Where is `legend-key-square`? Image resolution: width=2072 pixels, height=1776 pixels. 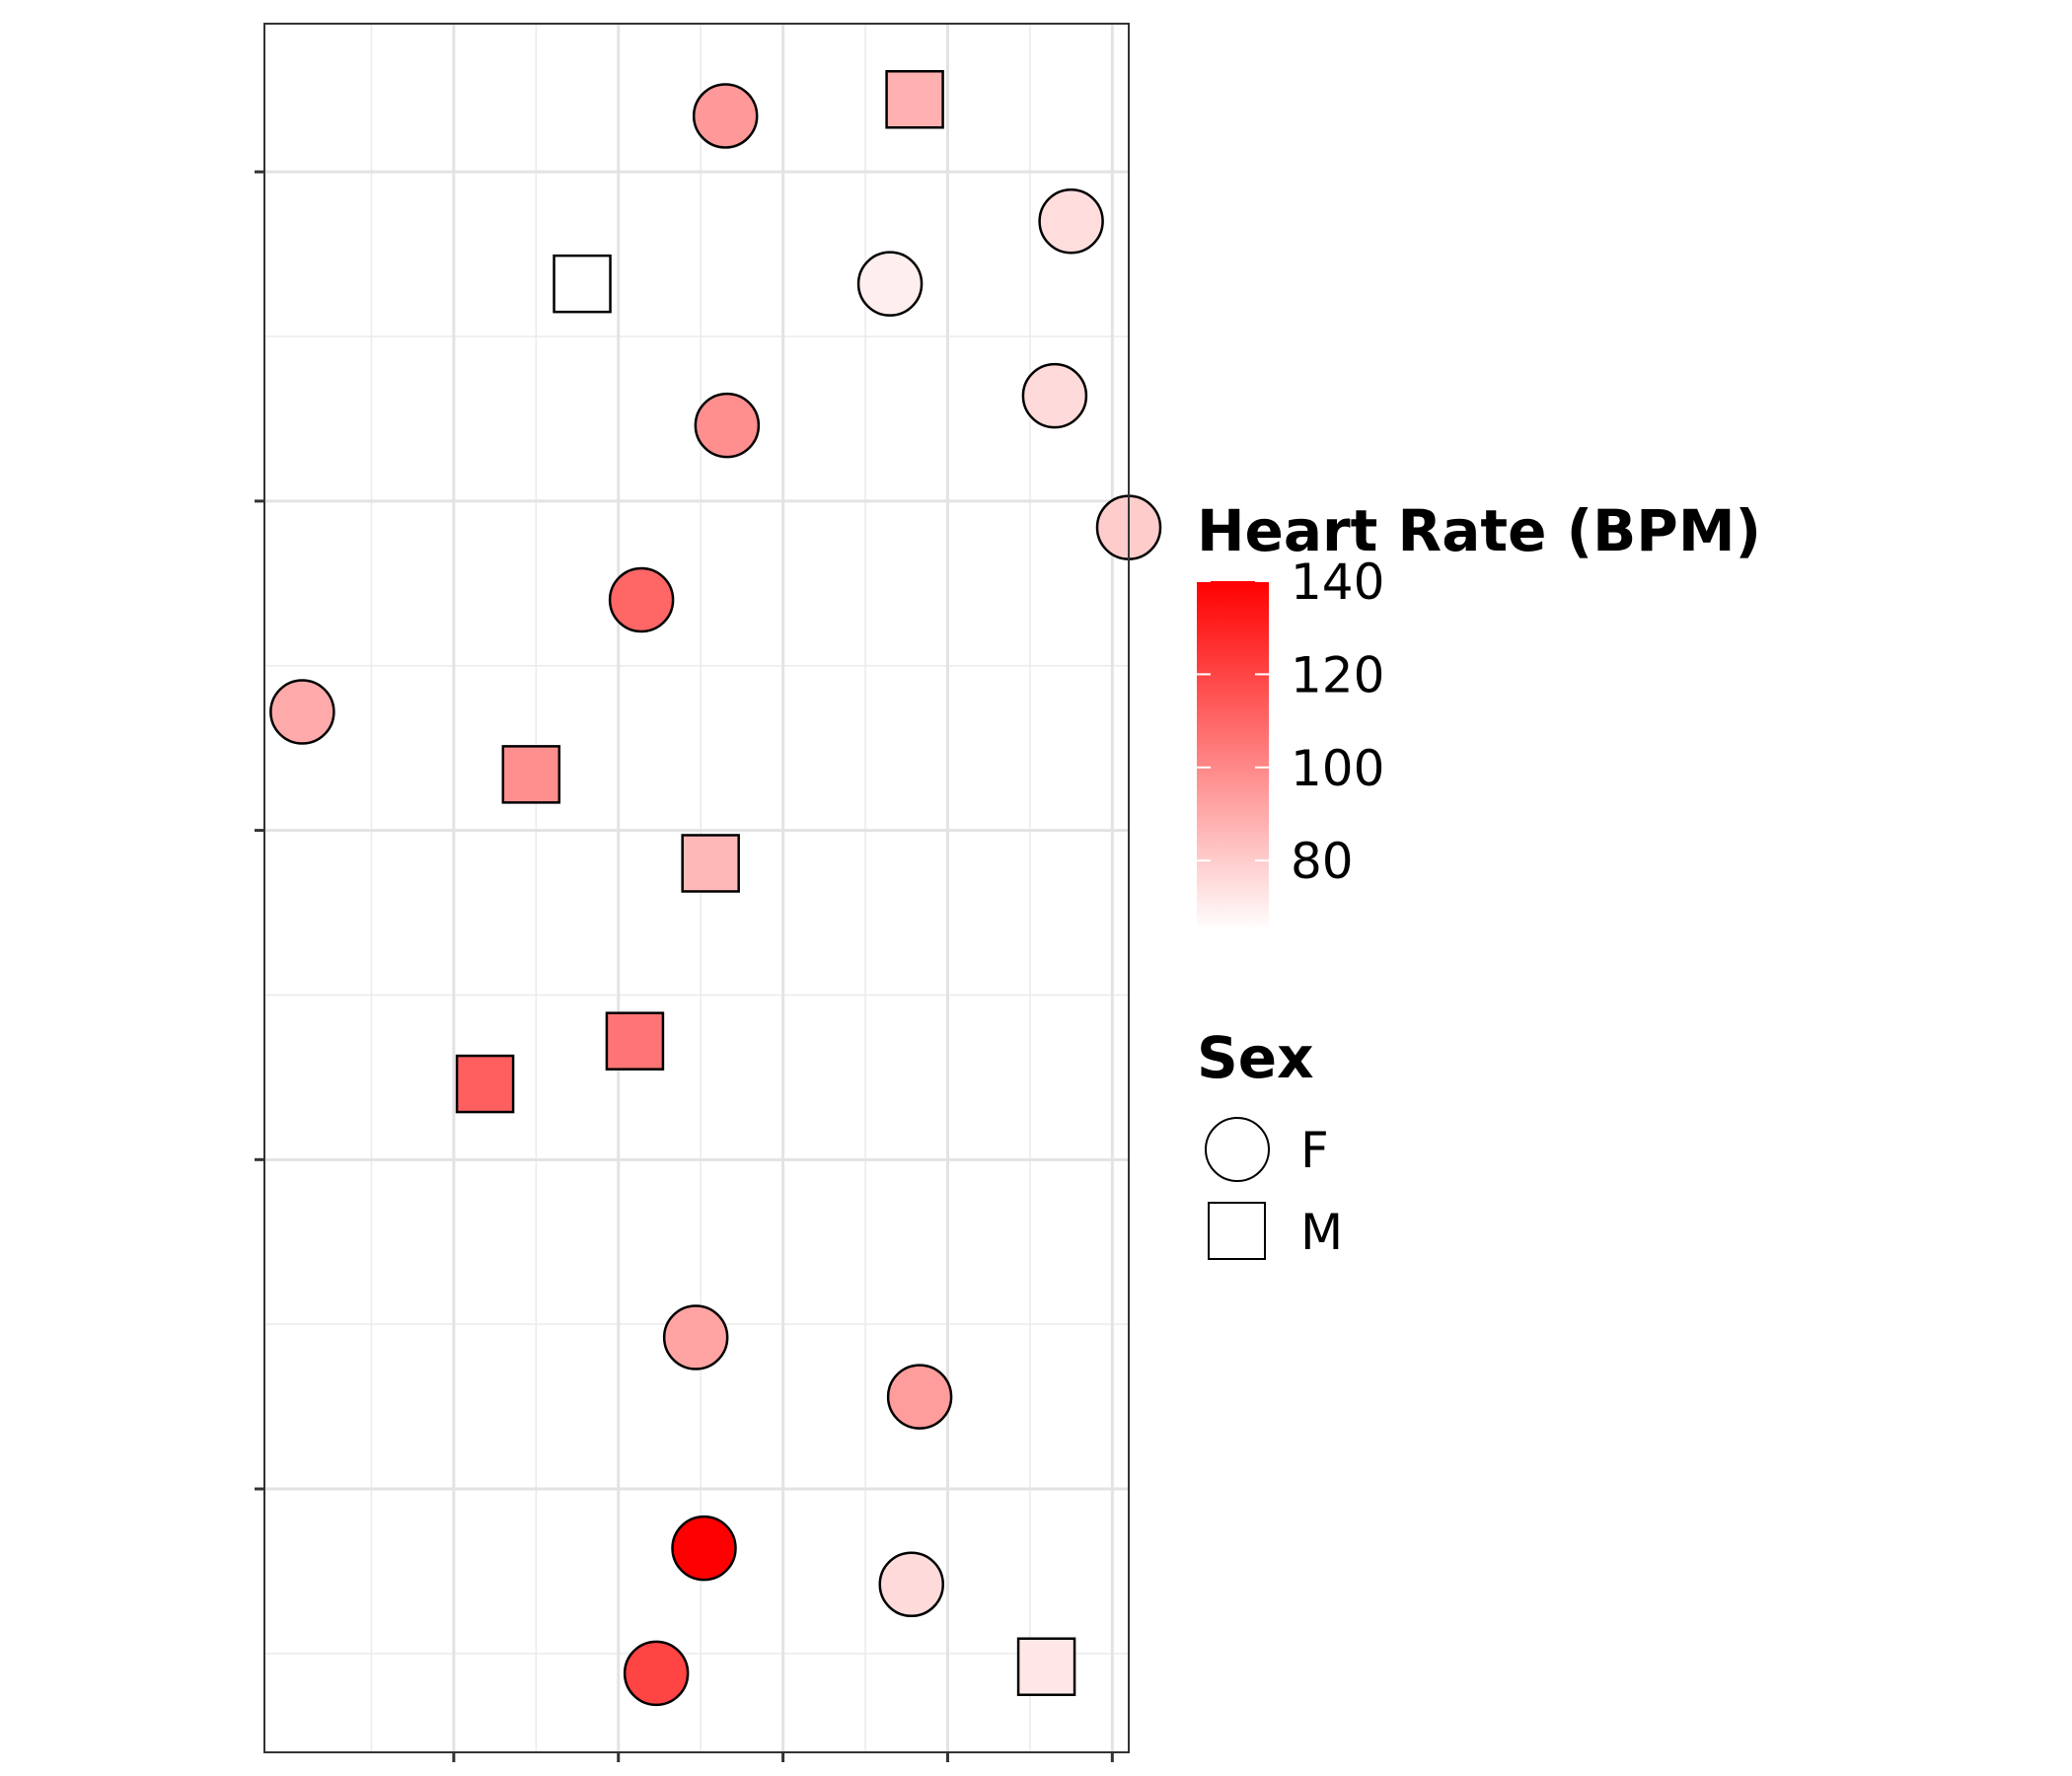
legend-key-square is located at coordinates (1237, 1231).